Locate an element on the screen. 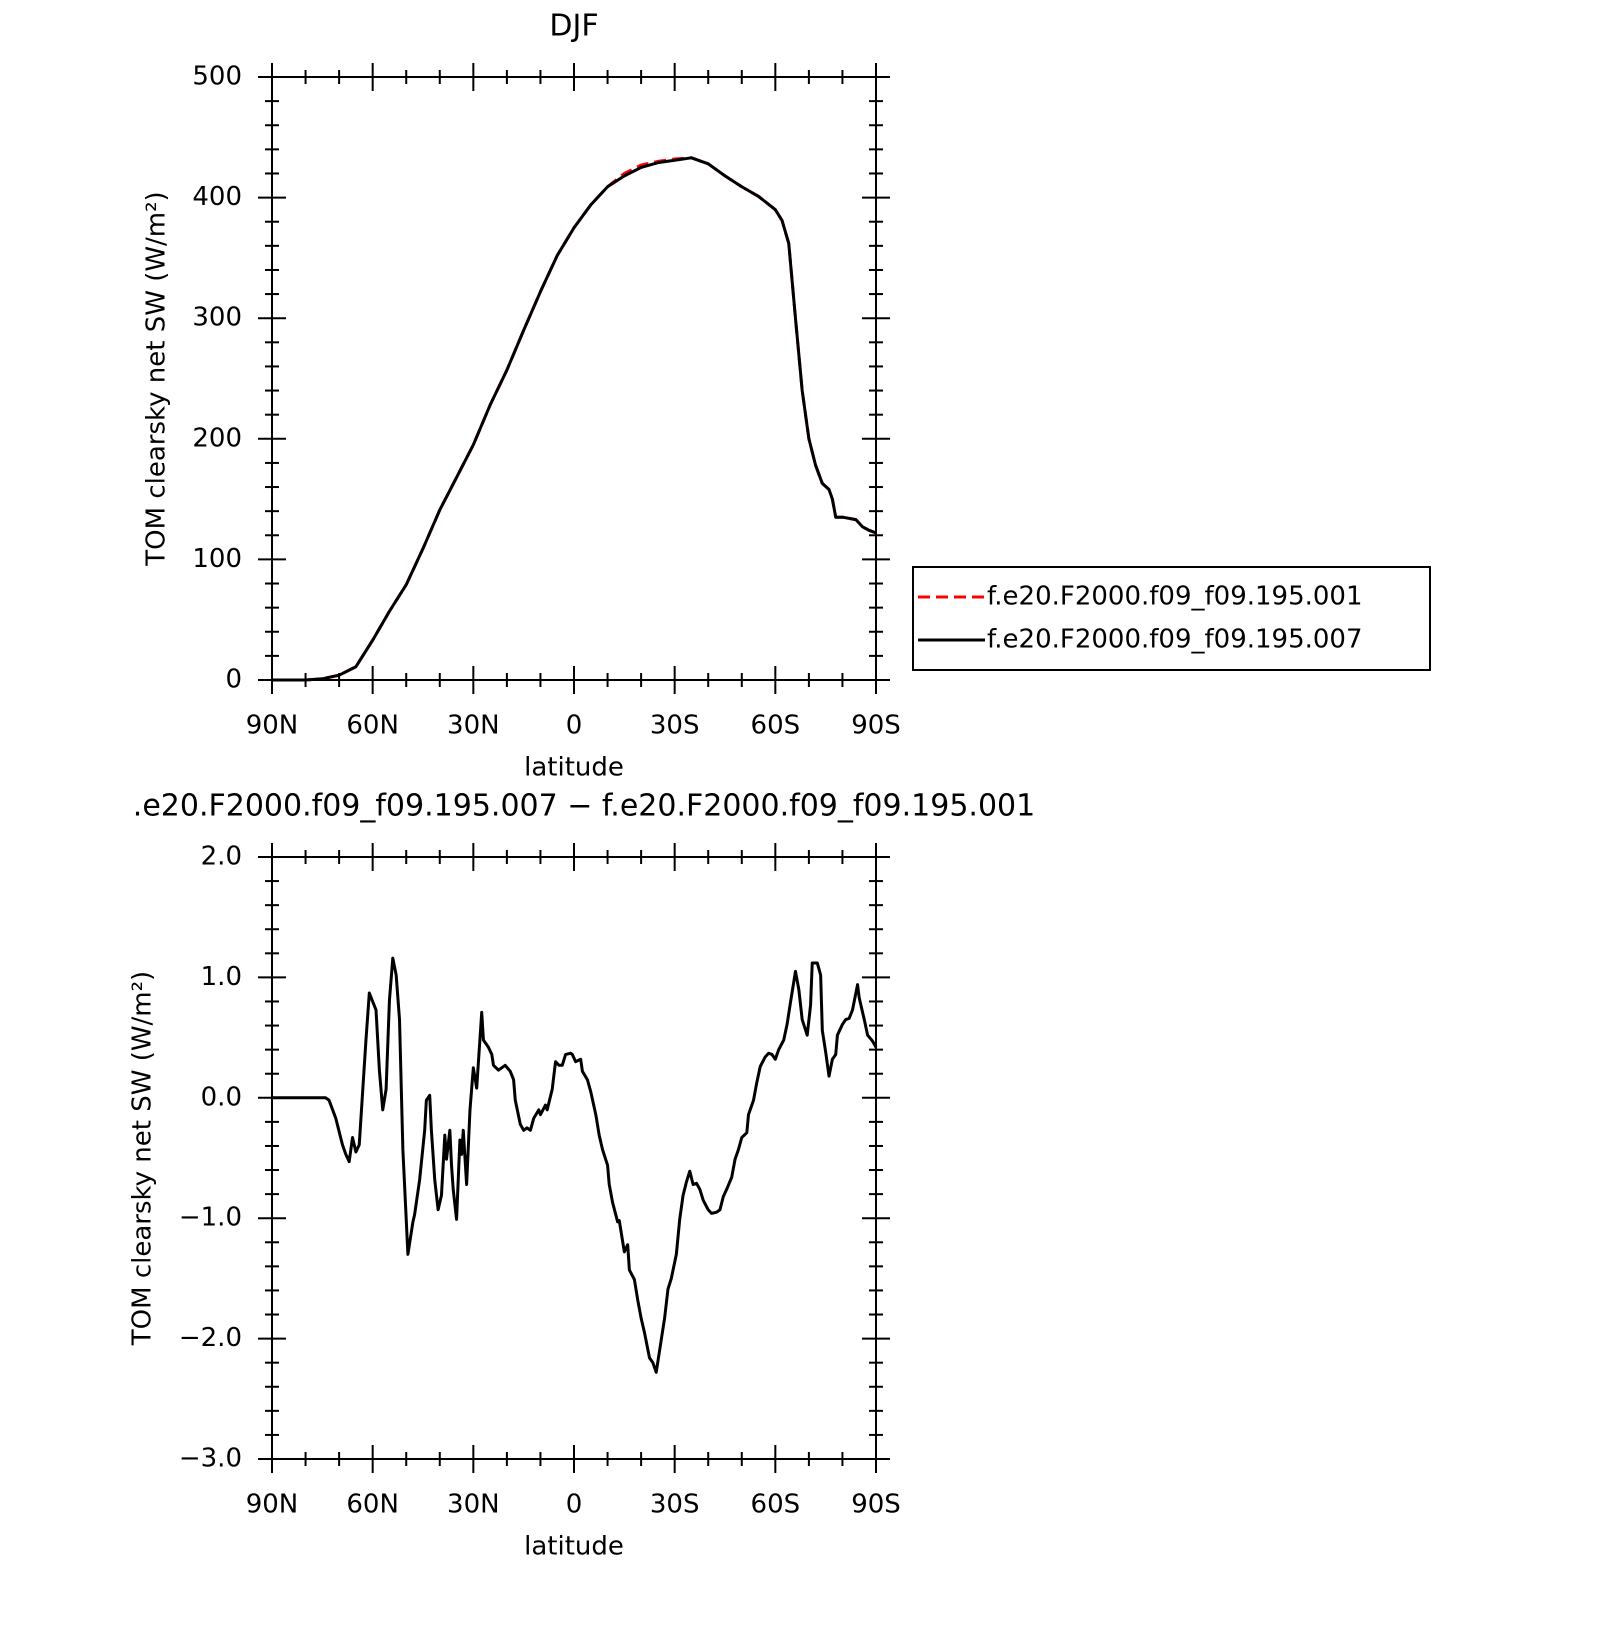 The width and height of the screenshot is (1599, 1635). legend-label: f.e20.F2000.f09_f09.195.007 is located at coordinates (1175, 640).